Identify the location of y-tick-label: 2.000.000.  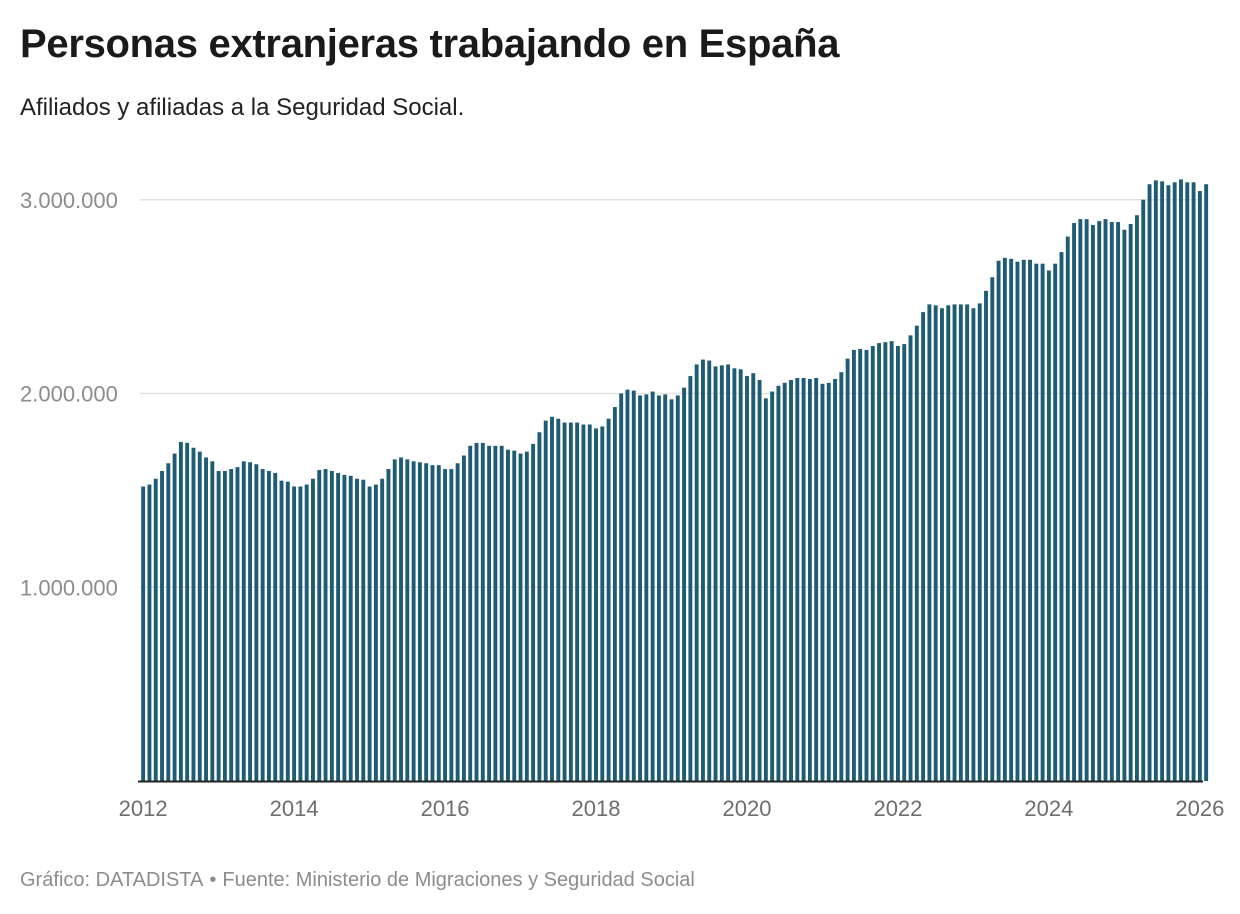
(69, 394).